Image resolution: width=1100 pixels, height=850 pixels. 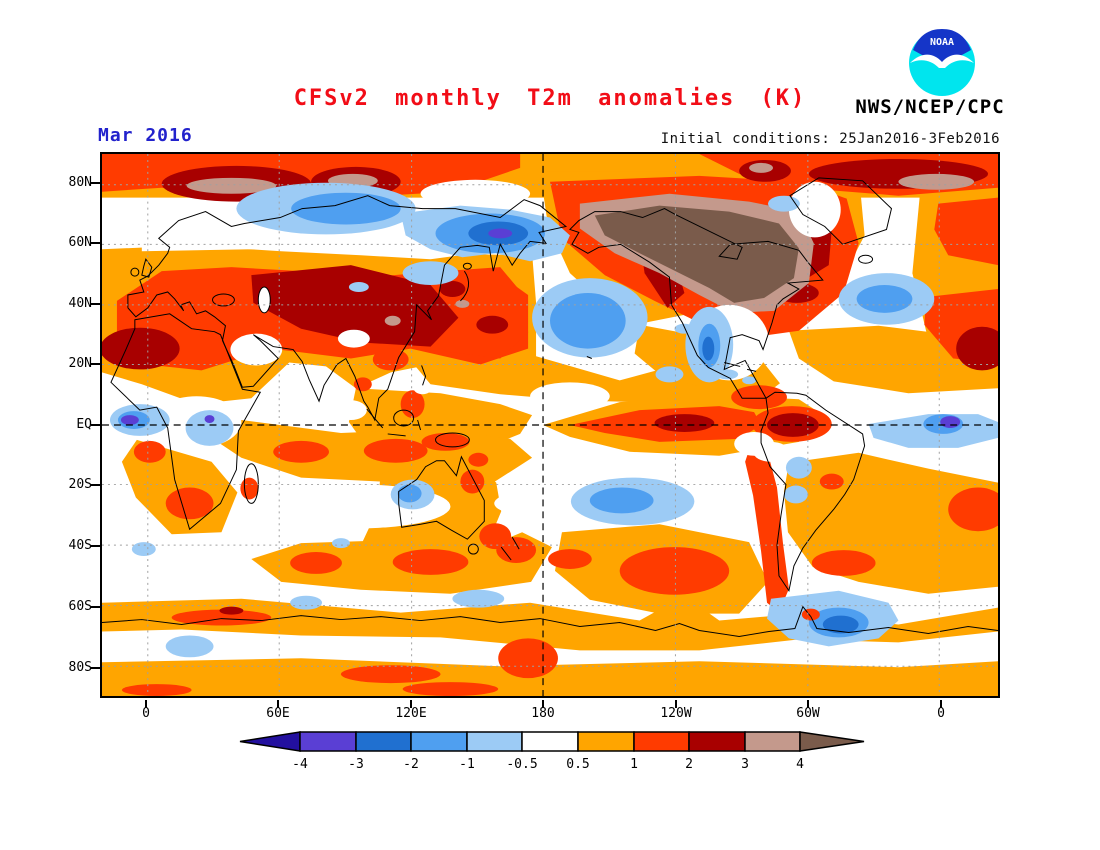 I want to click on page-title: CFSv2 monthly T2m anomalies (K), so click(x=550, y=98).